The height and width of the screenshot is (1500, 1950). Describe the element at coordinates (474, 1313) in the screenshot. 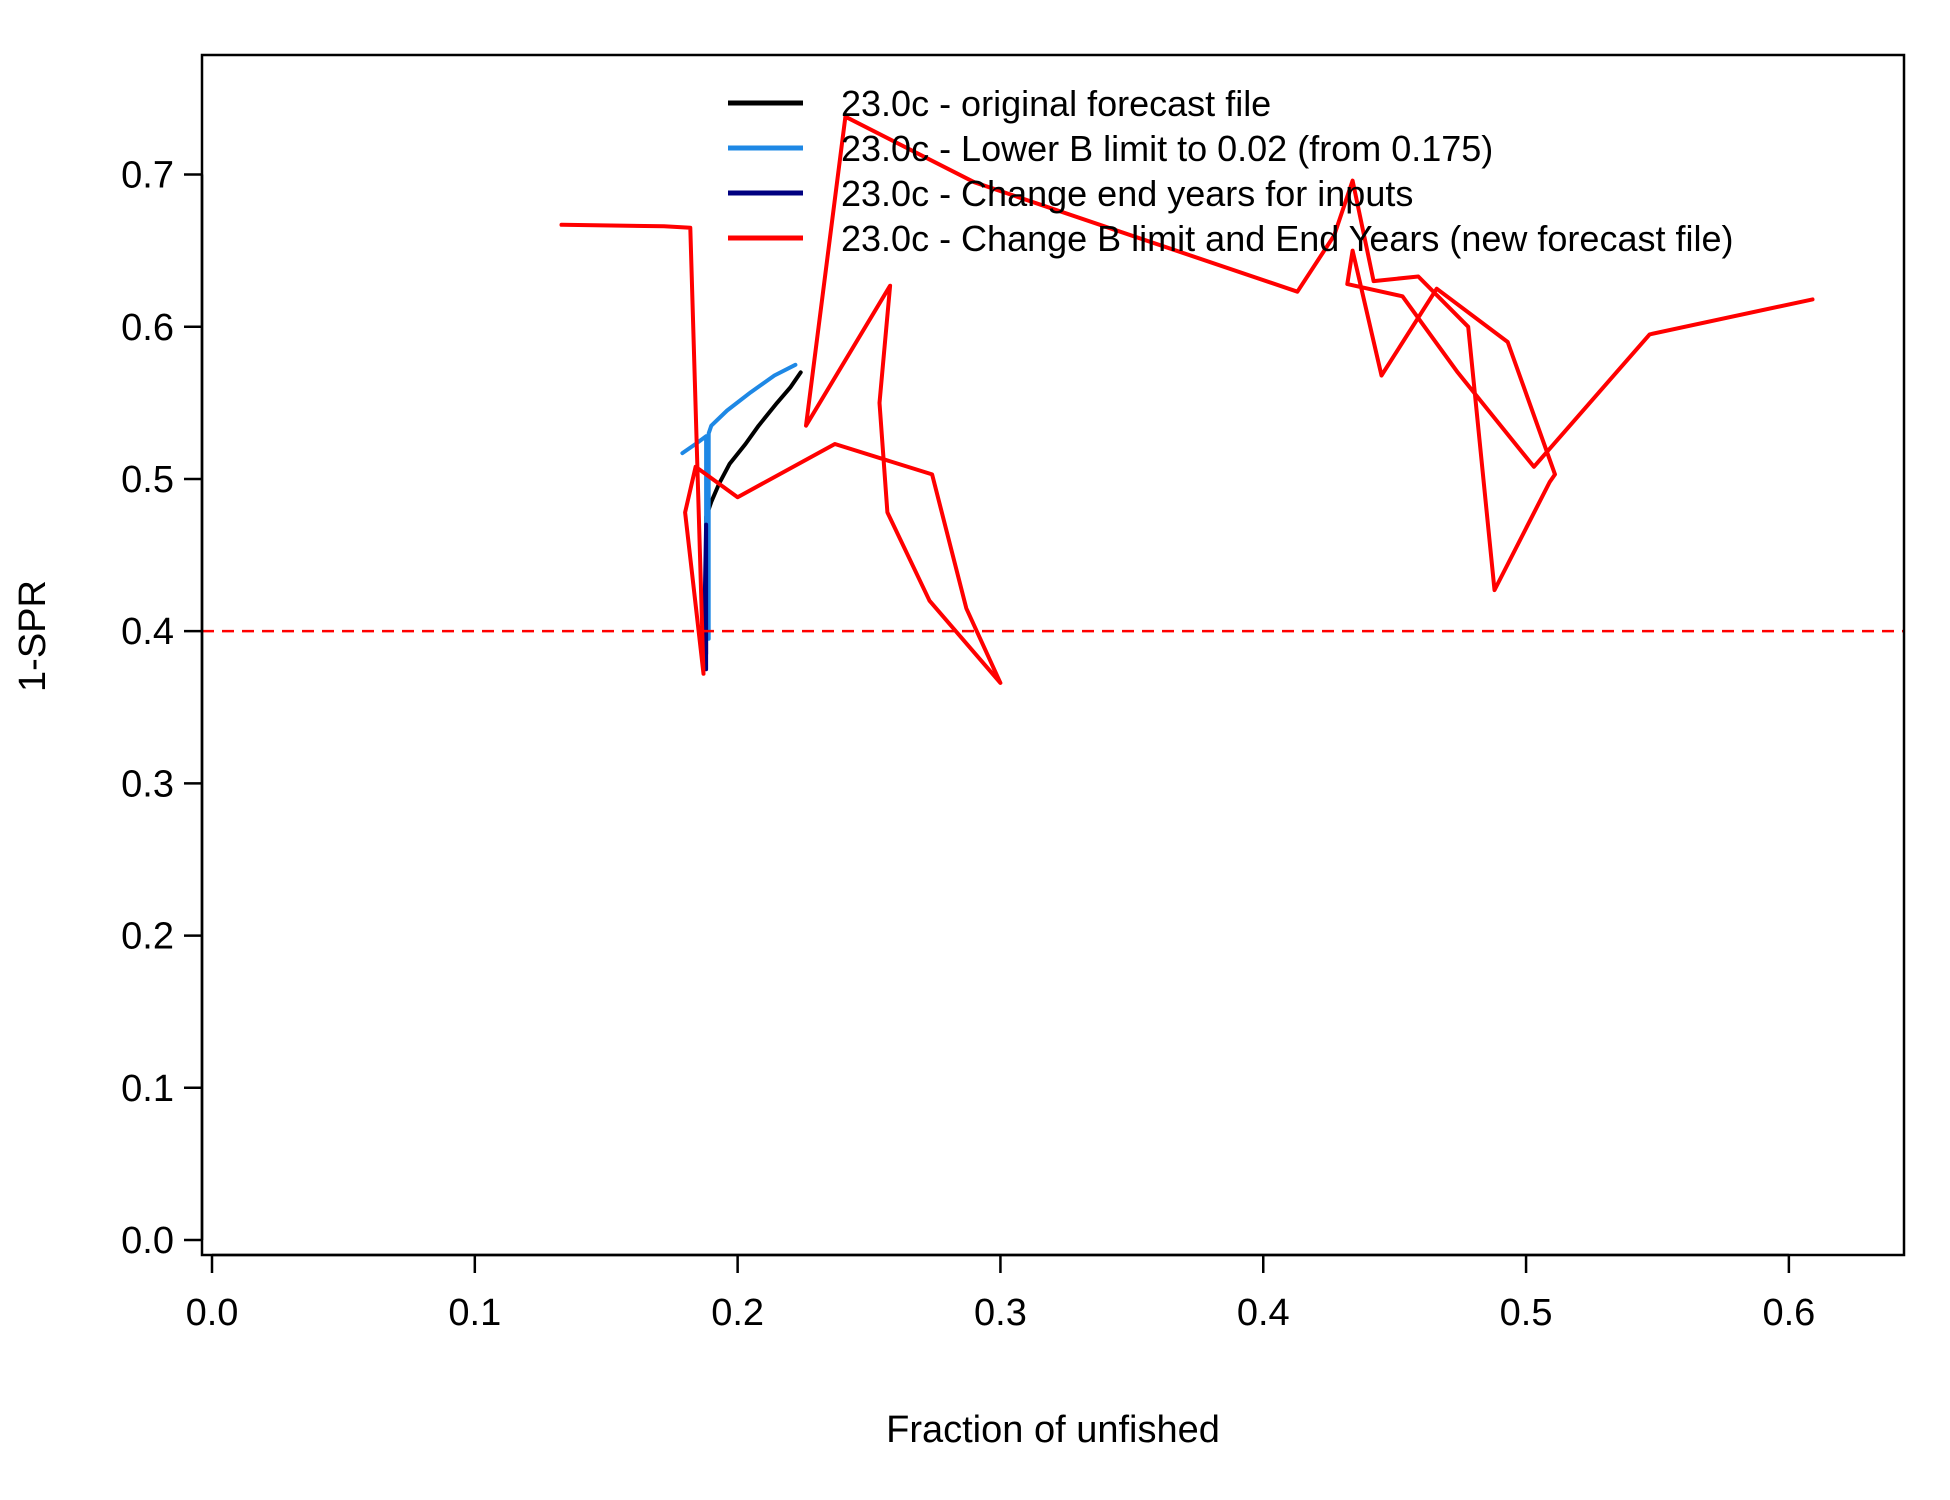

I see `x-tick-label: 0.1` at that location.